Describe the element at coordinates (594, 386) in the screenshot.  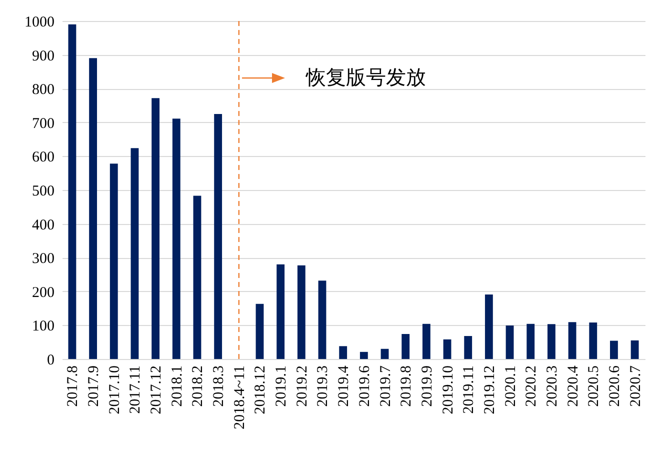
I see `x-tick-label: 2020.5` at that location.